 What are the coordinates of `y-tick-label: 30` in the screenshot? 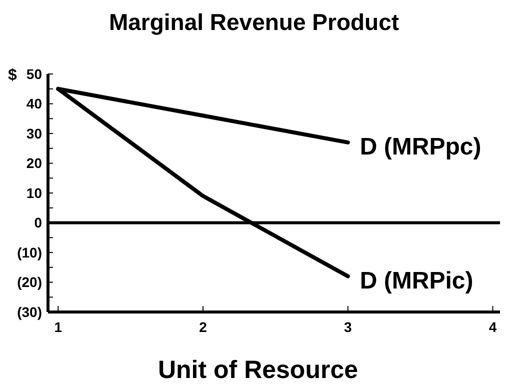 It's located at (34, 133).